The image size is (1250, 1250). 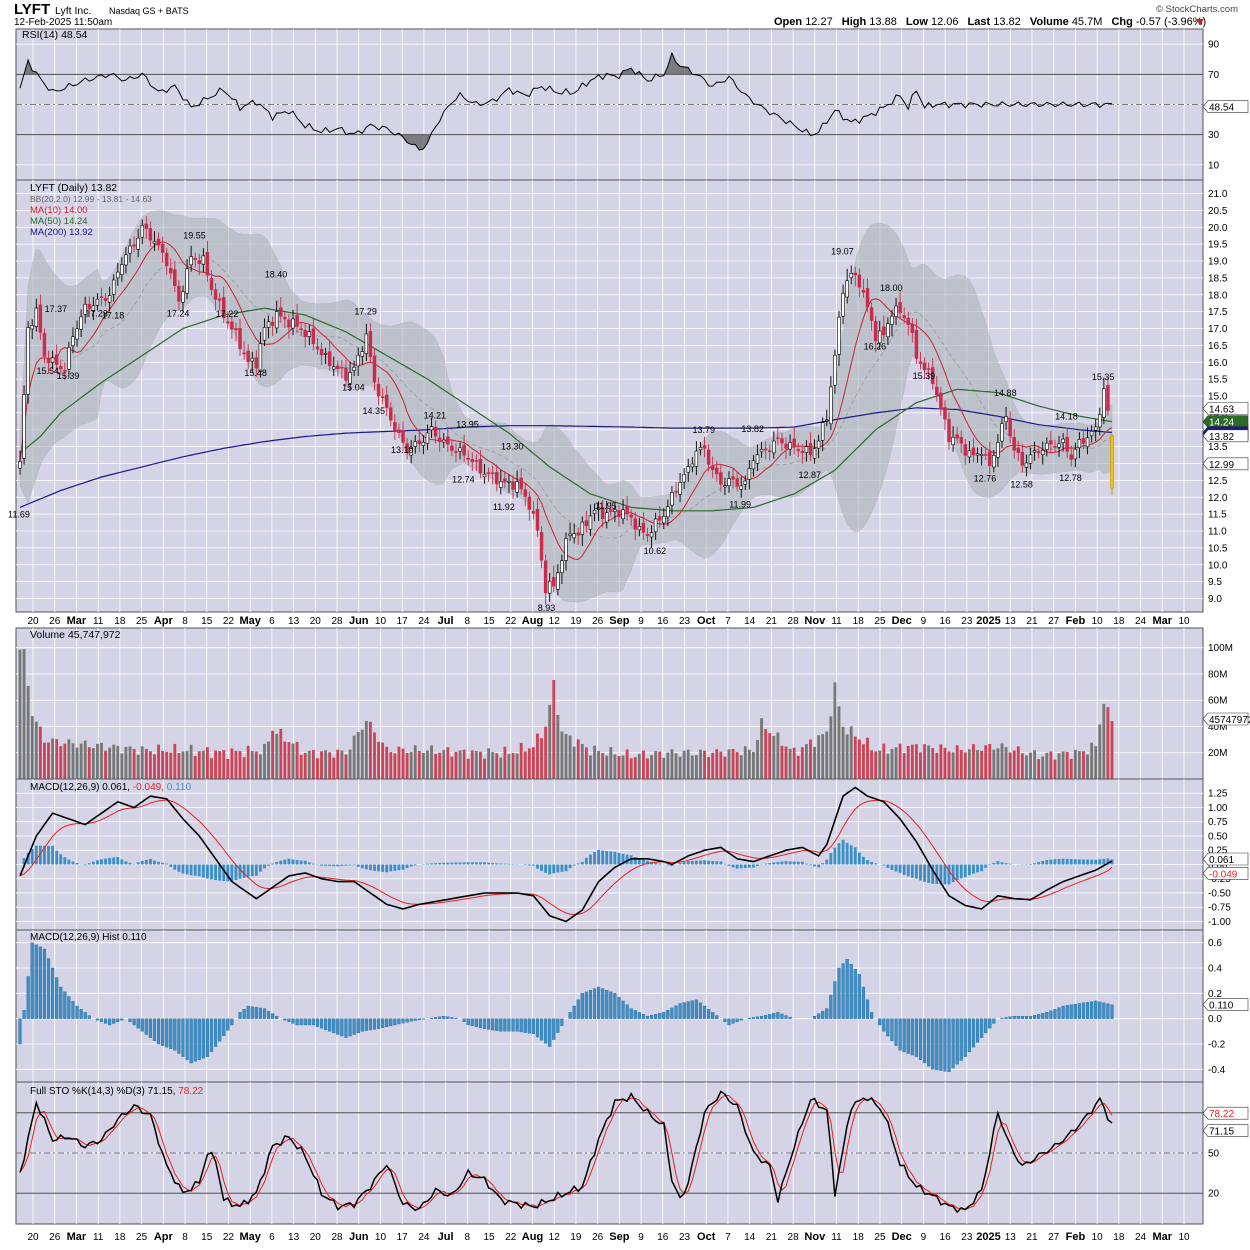 What do you see at coordinates (91, 199) in the screenshot?
I see `bb-legend: BB(20,2.0) 12.99 - 13.81 - 14.63` at bounding box center [91, 199].